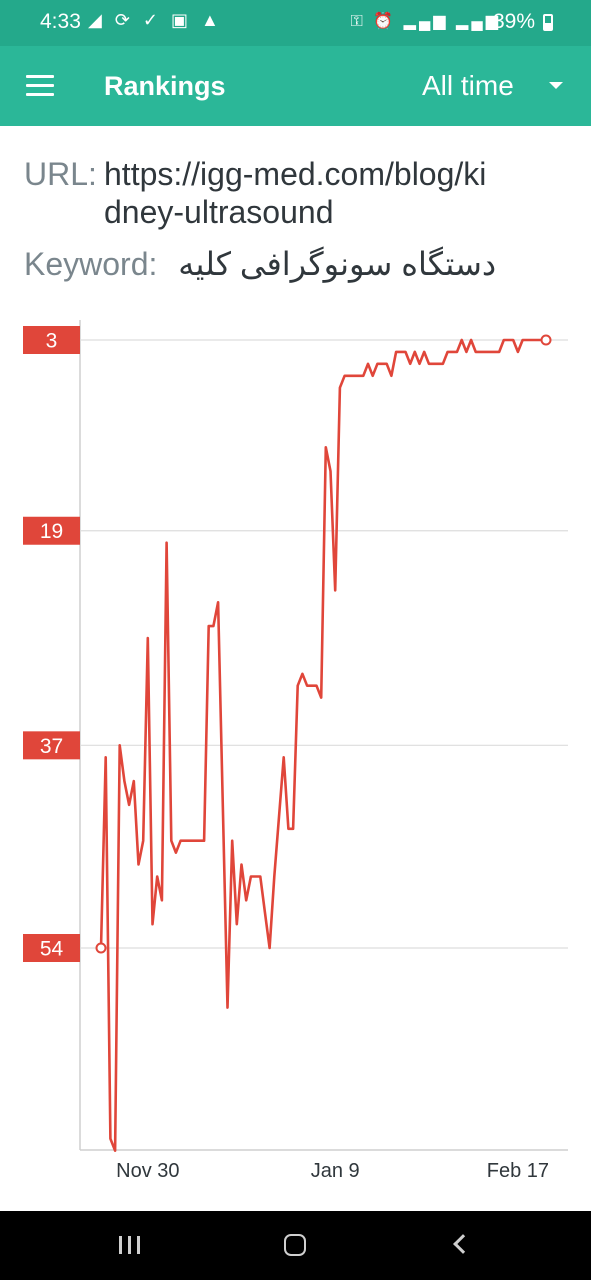  What do you see at coordinates (130, 1245) in the screenshot?
I see `recent-apps-icon` at bounding box center [130, 1245].